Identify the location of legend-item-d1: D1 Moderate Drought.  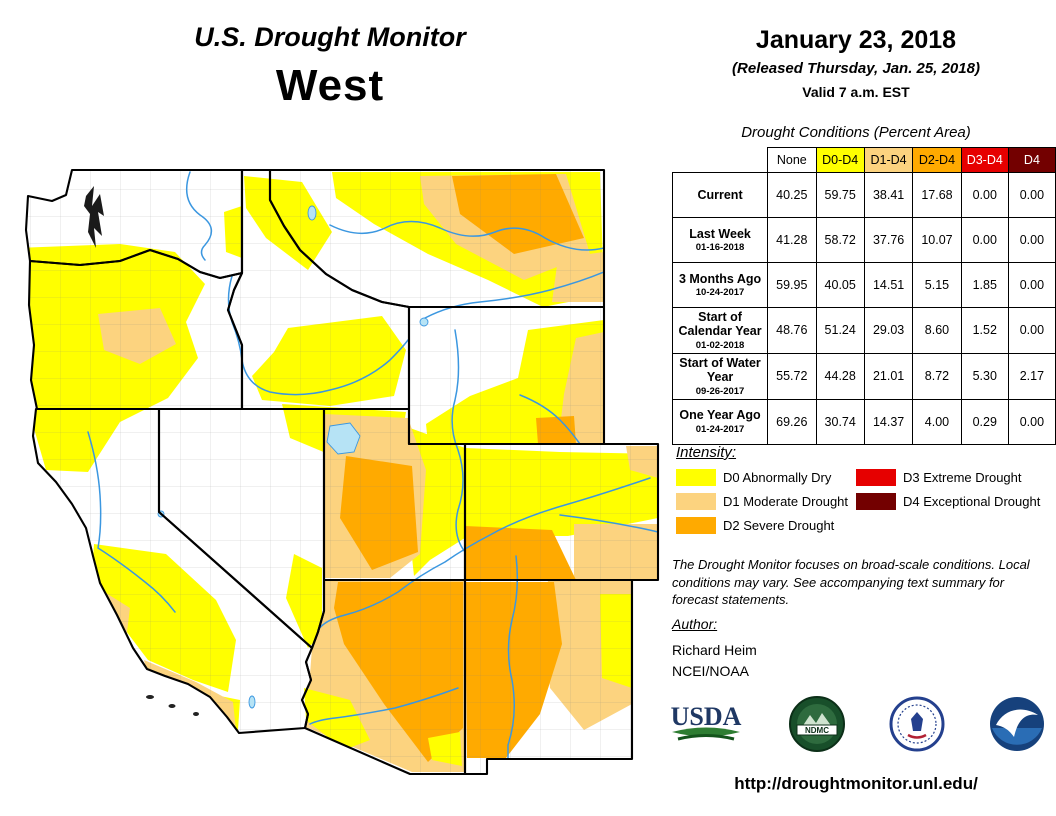
(766, 501).